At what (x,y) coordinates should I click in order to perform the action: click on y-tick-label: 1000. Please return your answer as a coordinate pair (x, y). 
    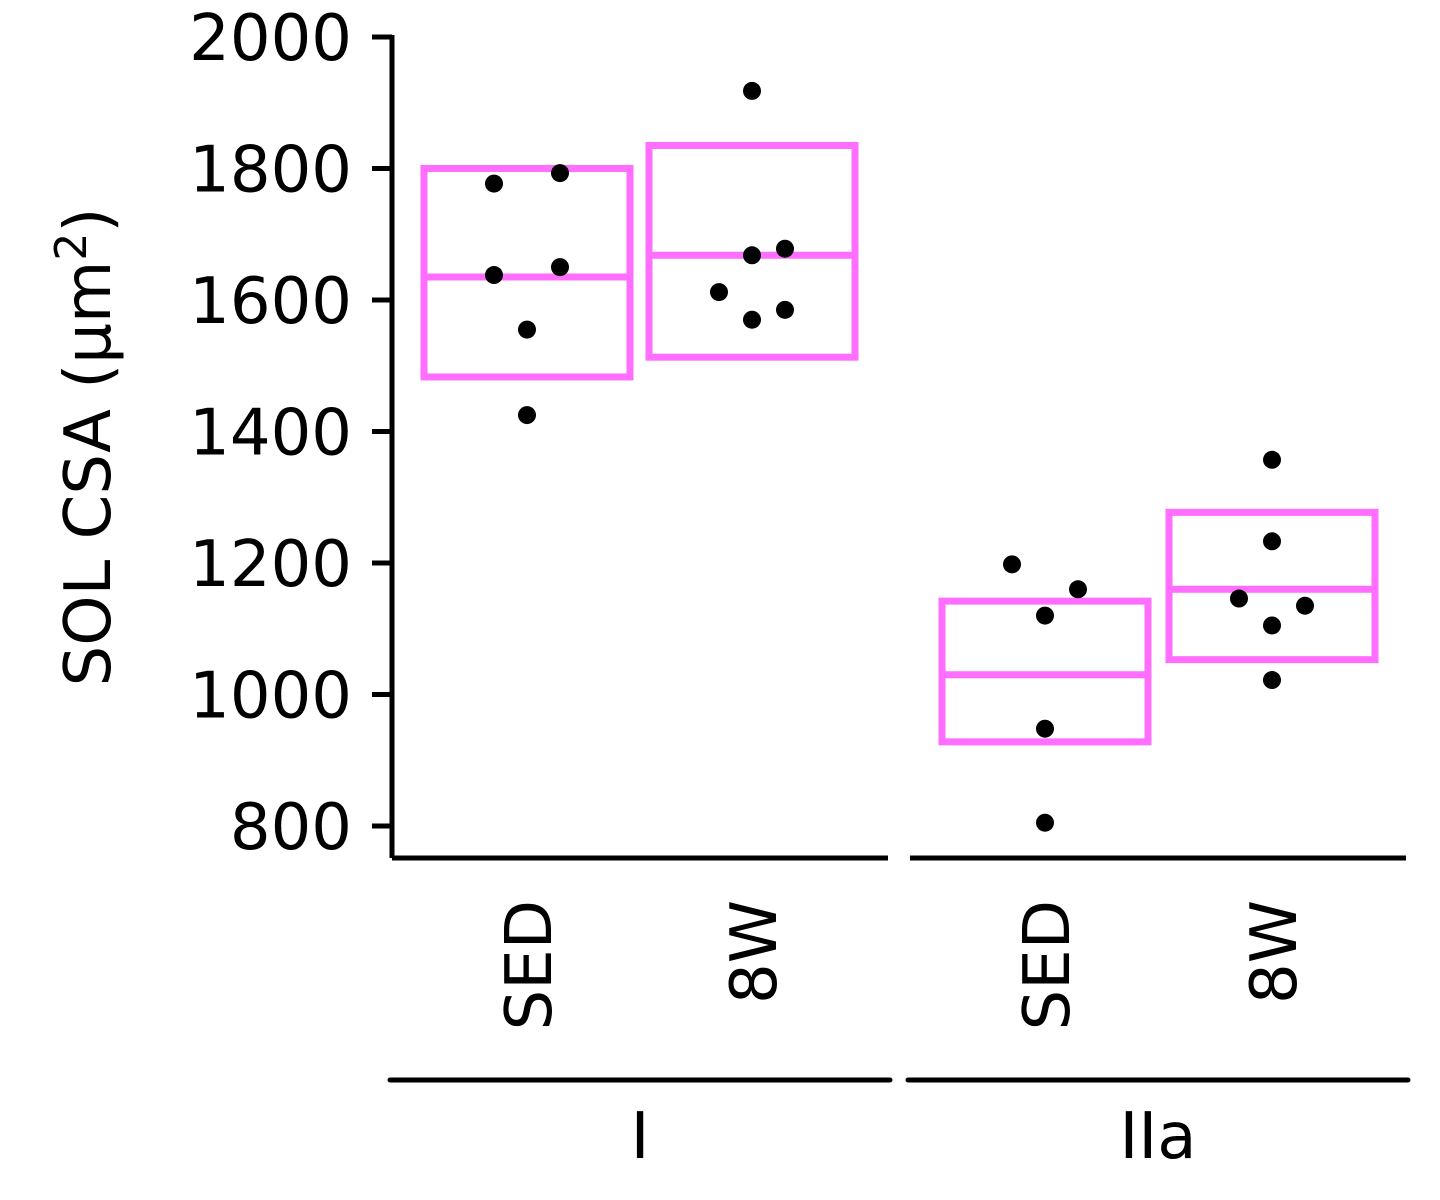
    Looking at the image, I should click on (270, 697).